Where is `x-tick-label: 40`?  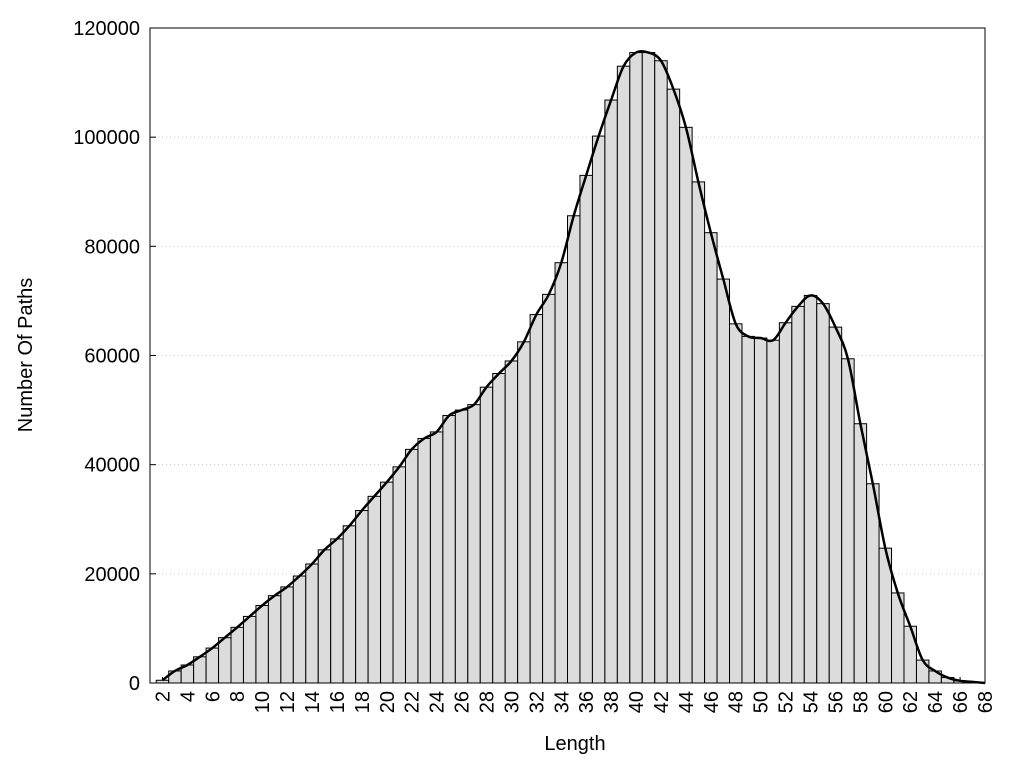 x-tick-label: 40 is located at coordinates (637, 702).